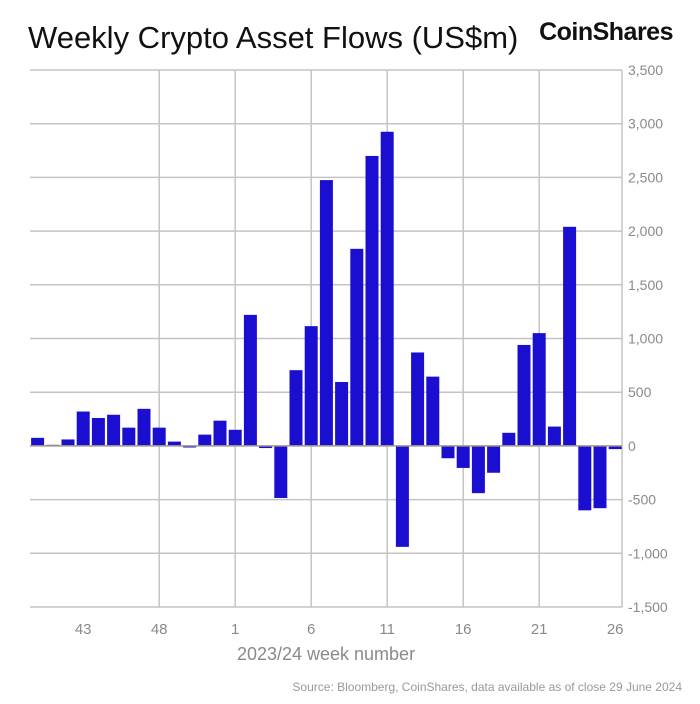  What do you see at coordinates (645, 177) in the screenshot?
I see `y-tick-label: 2,500` at bounding box center [645, 177].